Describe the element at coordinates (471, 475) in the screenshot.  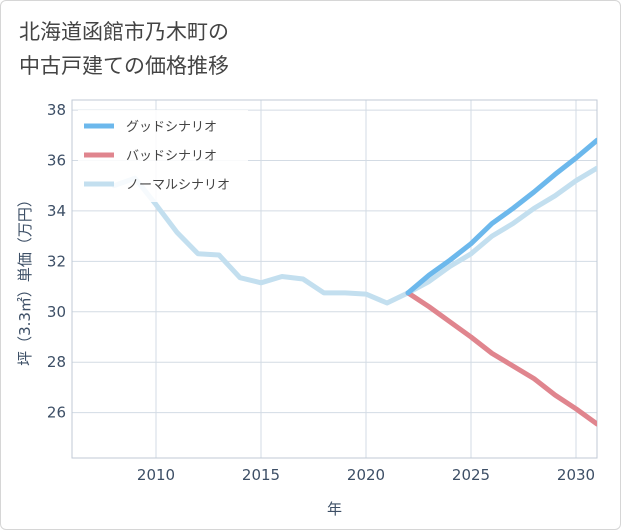
I see `x-tick-label: 2025` at that location.